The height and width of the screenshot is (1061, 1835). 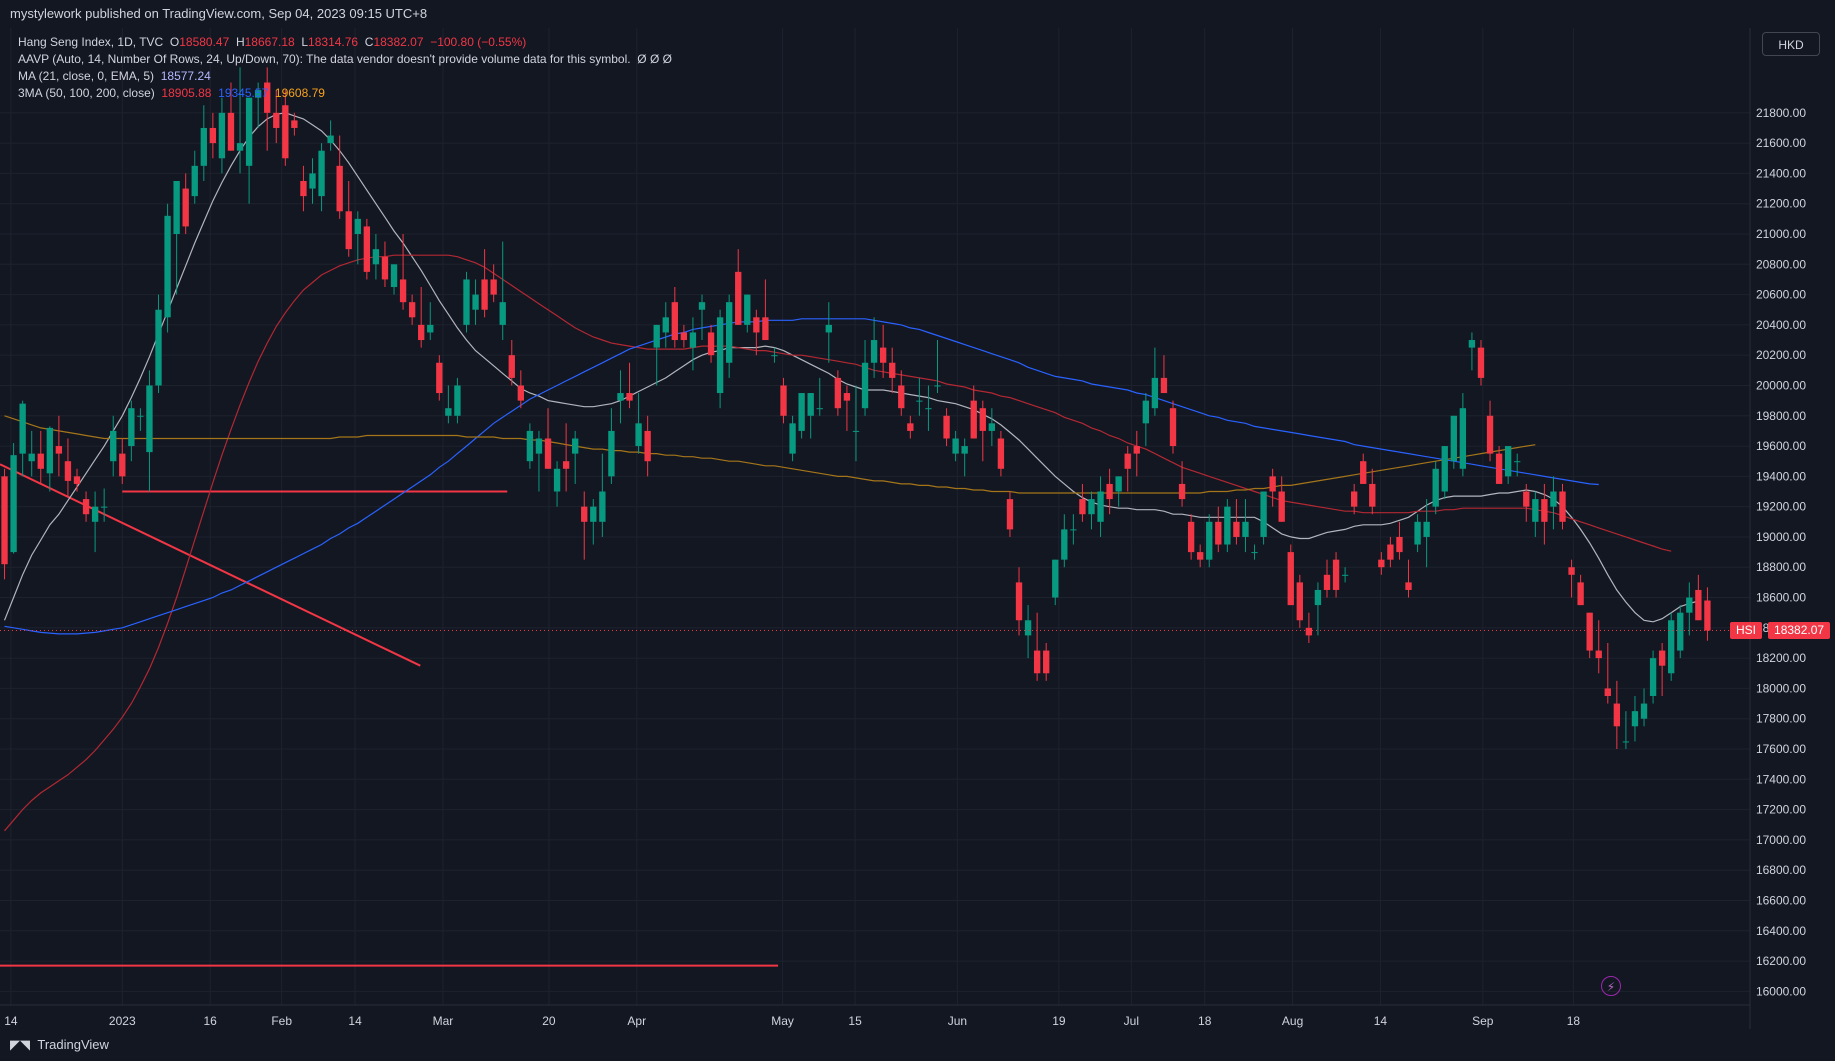 What do you see at coordinates (73, 1044) in the screenshot?
I see `footer-brand: TradingView` at bounding box center [73, 1044].